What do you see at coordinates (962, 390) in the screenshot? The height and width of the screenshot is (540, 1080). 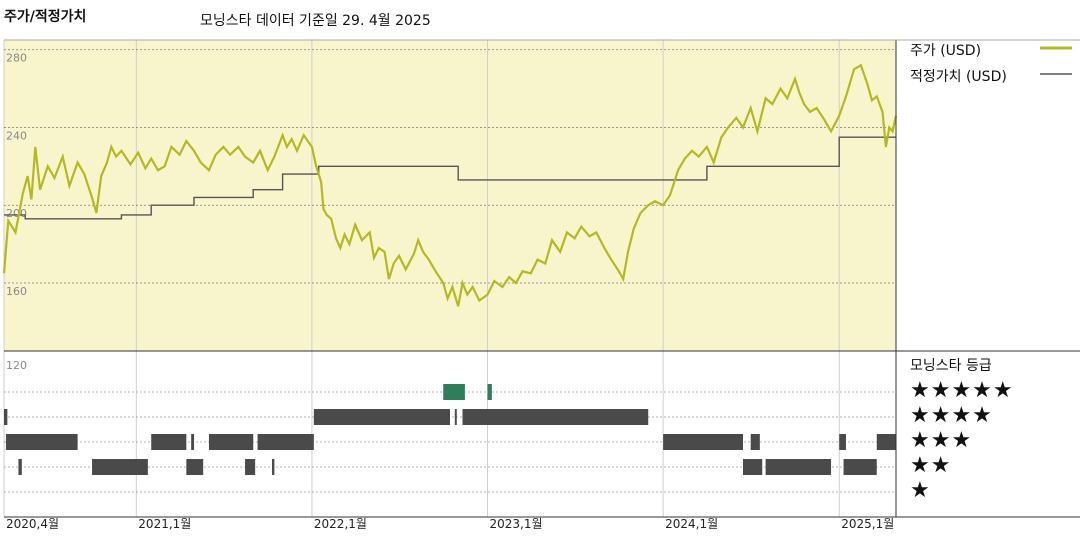 I see `five-star-label: ★★★★★` at bounding box center [962, 390].